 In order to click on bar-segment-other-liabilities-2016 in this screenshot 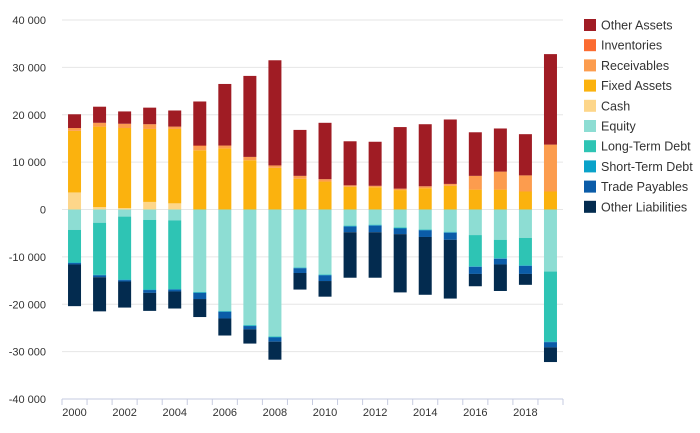, I will do `click(475, 280)`.